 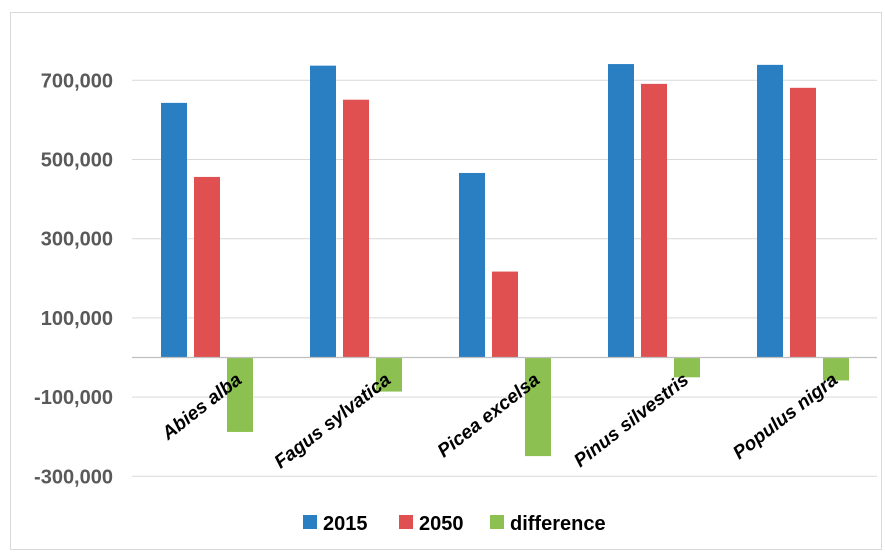 I want to click on bar-2015-picea-excelsa, so click(x=472, y=265).